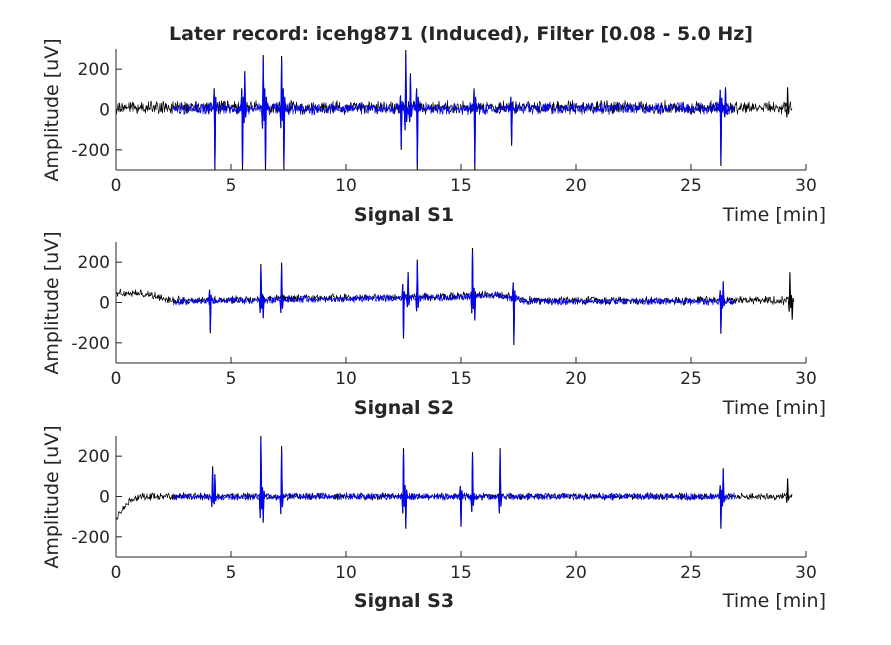 Image resolution: width=891 pixels, height=645 pixels. I want to click on subplot-label-s1: Signal S1, so click(404, 215).